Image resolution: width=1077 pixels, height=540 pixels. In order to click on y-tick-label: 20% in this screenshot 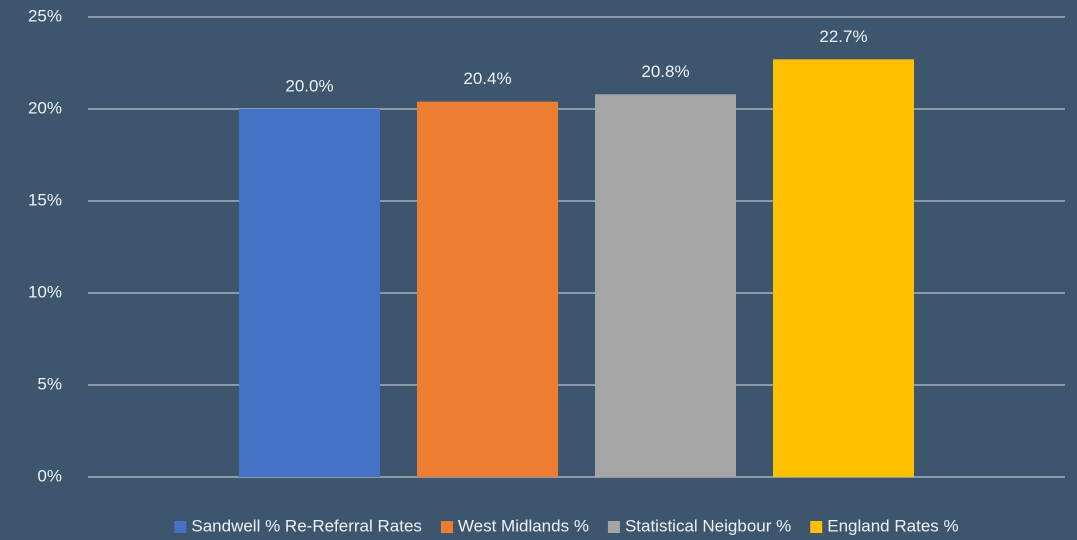, I will do `click(45, 107)`.